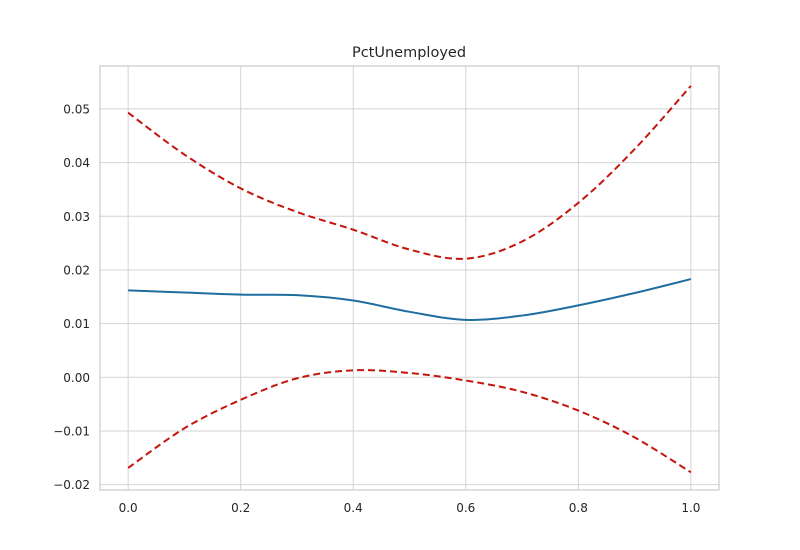 This screenshot has height=550, width=800. What do you see at coordinates (76, 270) in the screenshot?
I see `y-tick-label: 0.02` at bounding box center [76, 270].